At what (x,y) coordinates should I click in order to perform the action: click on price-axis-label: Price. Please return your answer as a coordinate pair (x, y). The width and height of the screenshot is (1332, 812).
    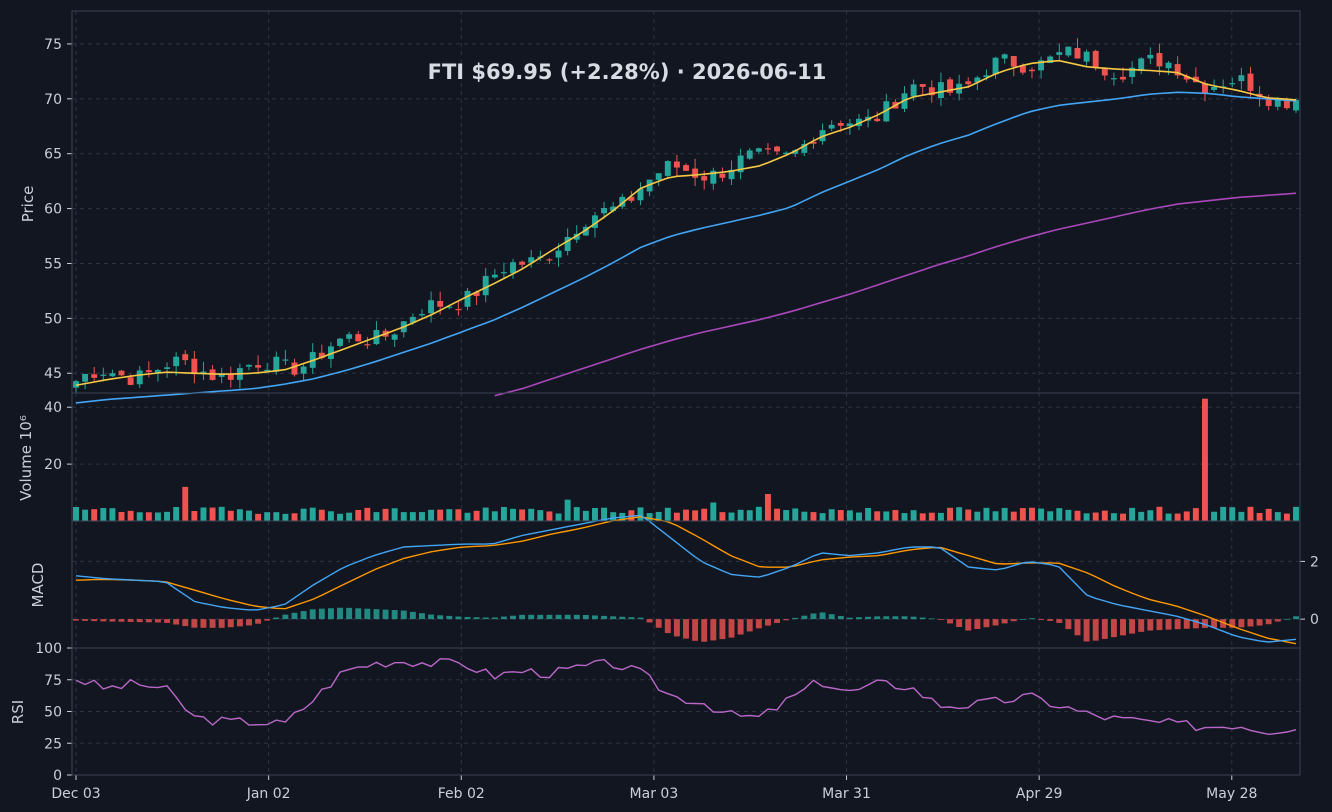
    Looking at the image, I should click on (28, 204).